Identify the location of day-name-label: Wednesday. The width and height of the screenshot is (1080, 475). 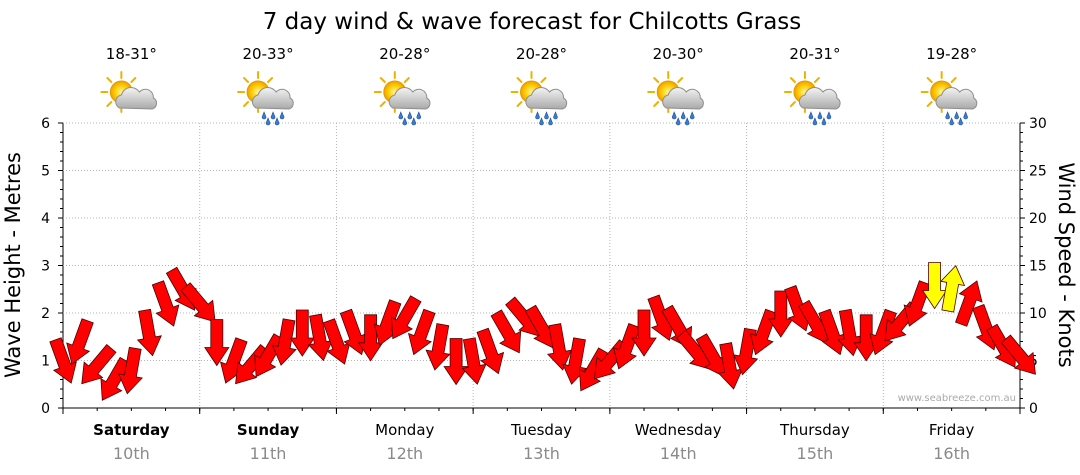
(678, 430).